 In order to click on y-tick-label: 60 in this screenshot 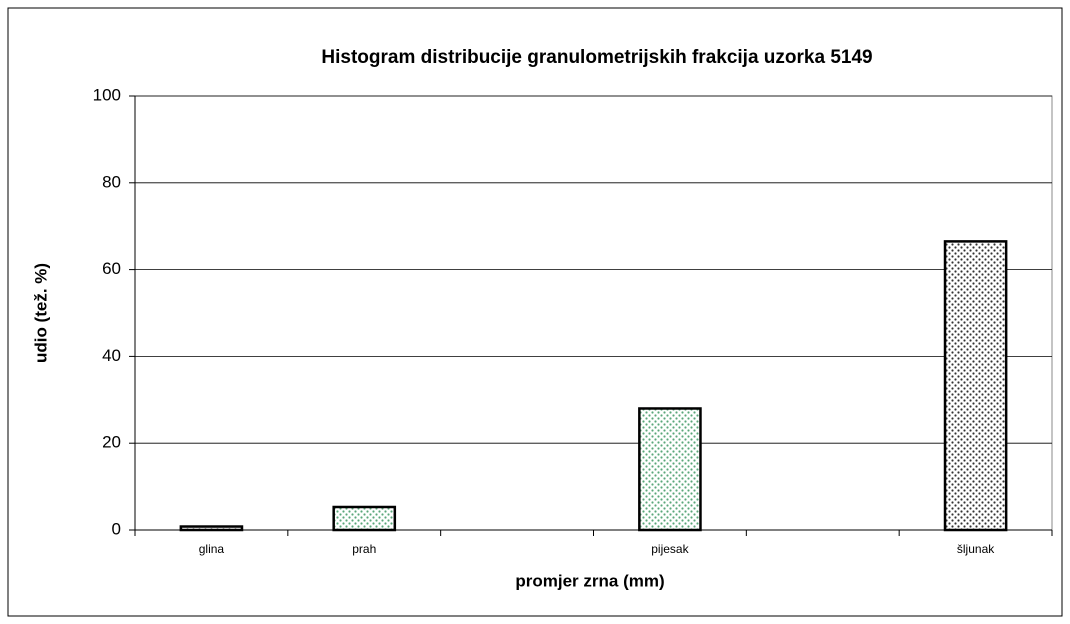, I will do `click(111, 268)`.